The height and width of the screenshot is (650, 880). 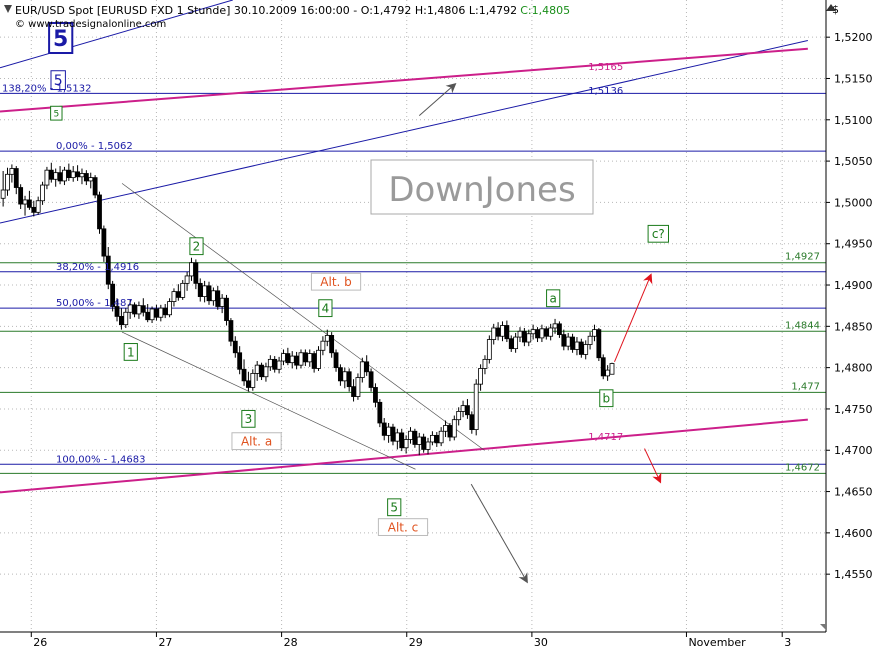 What do you see at coordinates (197, 247) in the screenshot?
I see `wave-label-text: 2` at bounding box center [197, 247].